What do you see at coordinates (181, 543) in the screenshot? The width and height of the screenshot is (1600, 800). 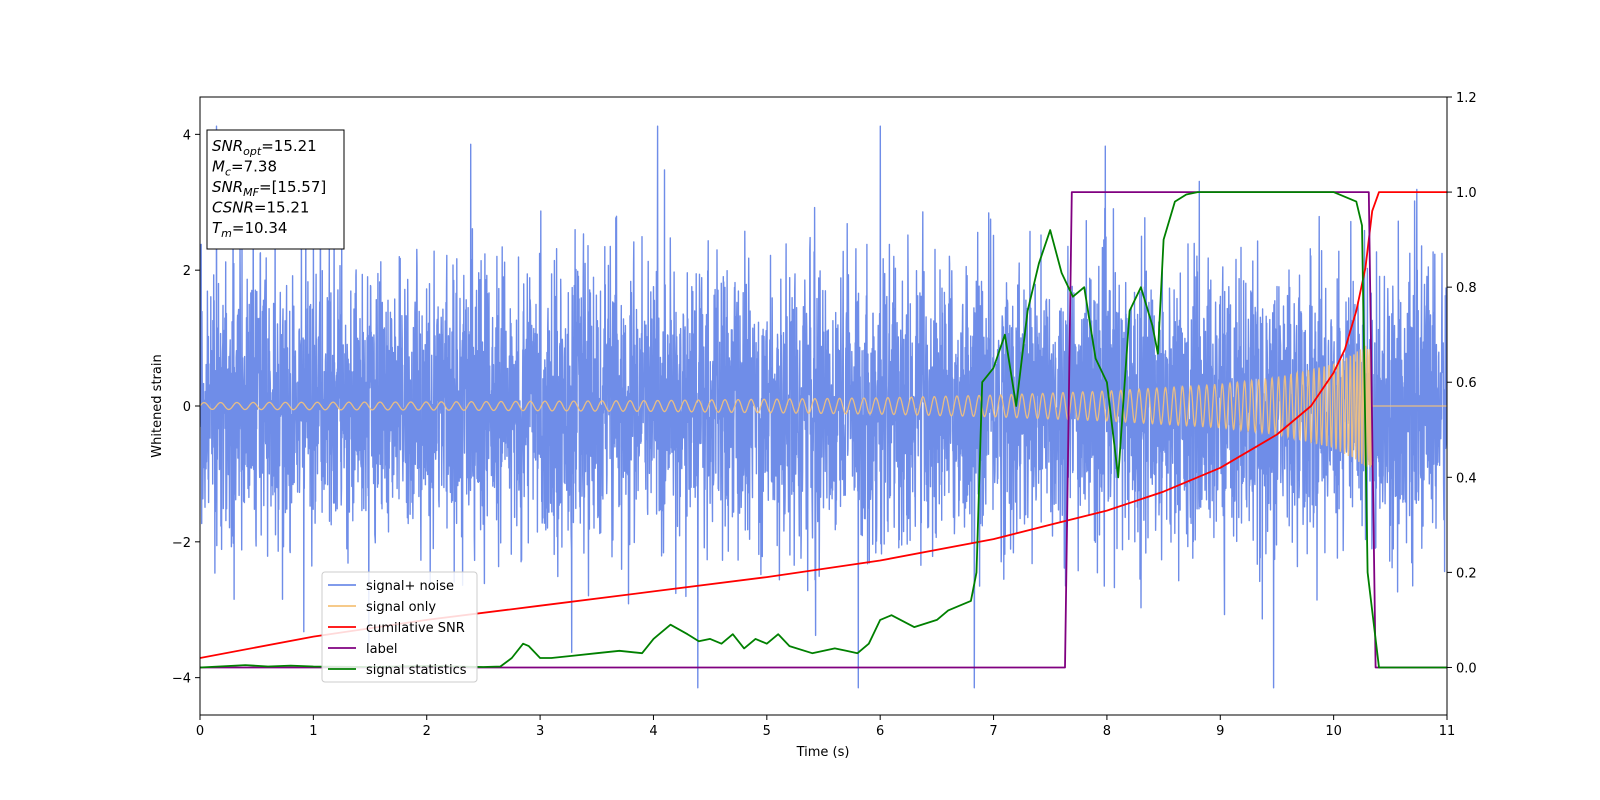 I see `y-left-tick-label: −2` at bounding box center [181, 543].